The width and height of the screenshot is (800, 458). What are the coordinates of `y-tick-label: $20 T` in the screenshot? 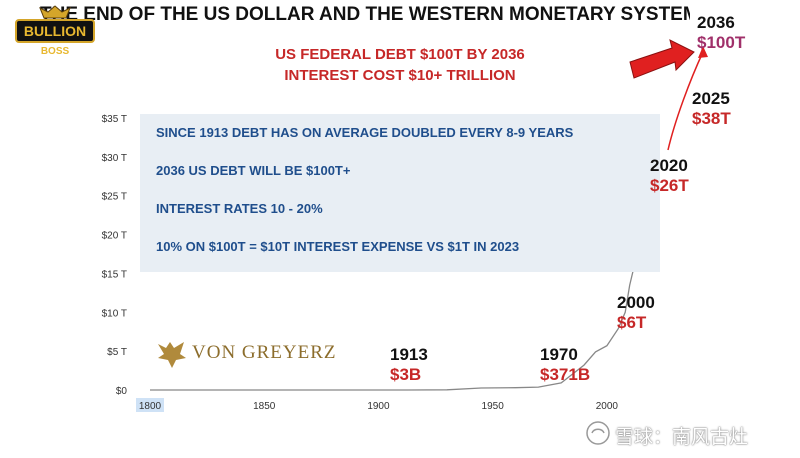 It's located at (114, 236).